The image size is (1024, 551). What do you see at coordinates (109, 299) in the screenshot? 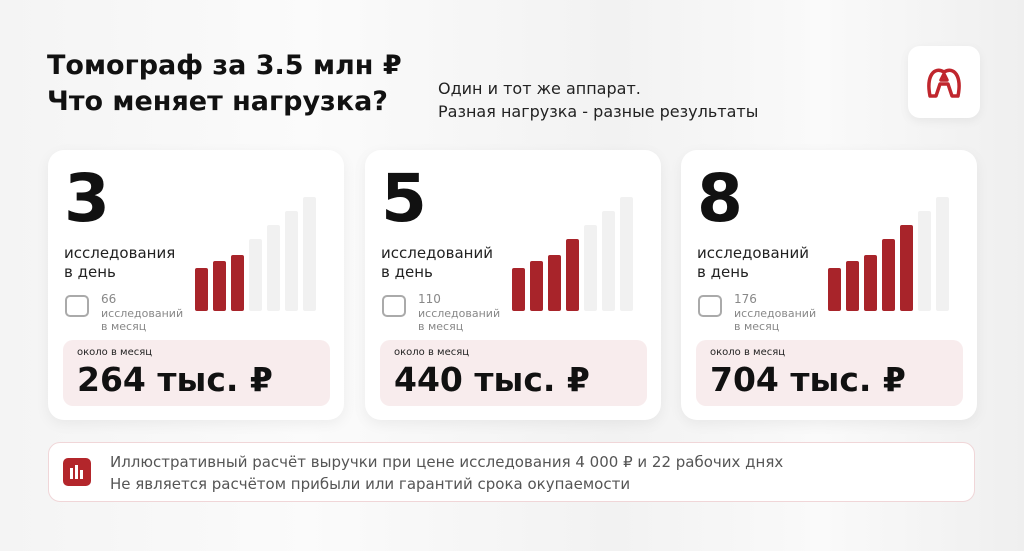
I see `per-month: 66` at bounding box center [109, 299].